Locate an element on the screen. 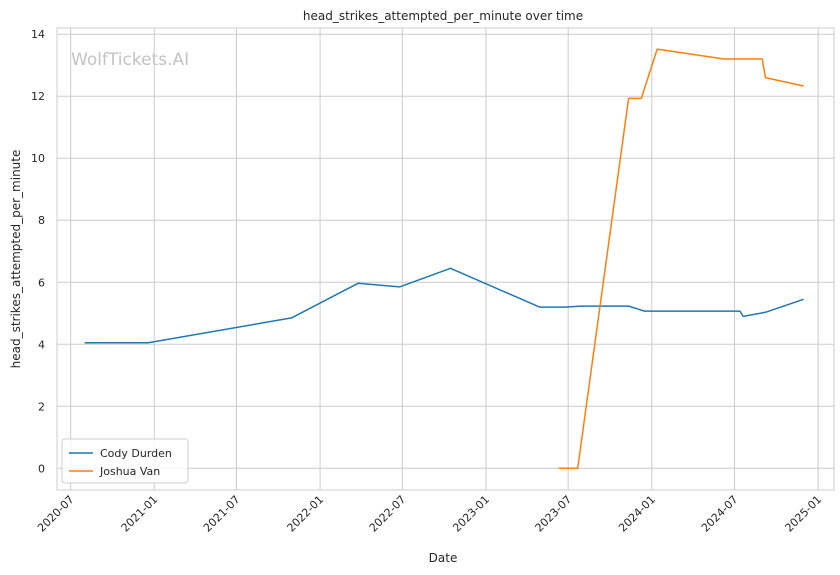 The width and height of the screenshot is (840, 575). legend-label-joshua-van: Joshua Van is located at coordinates (129, 471).